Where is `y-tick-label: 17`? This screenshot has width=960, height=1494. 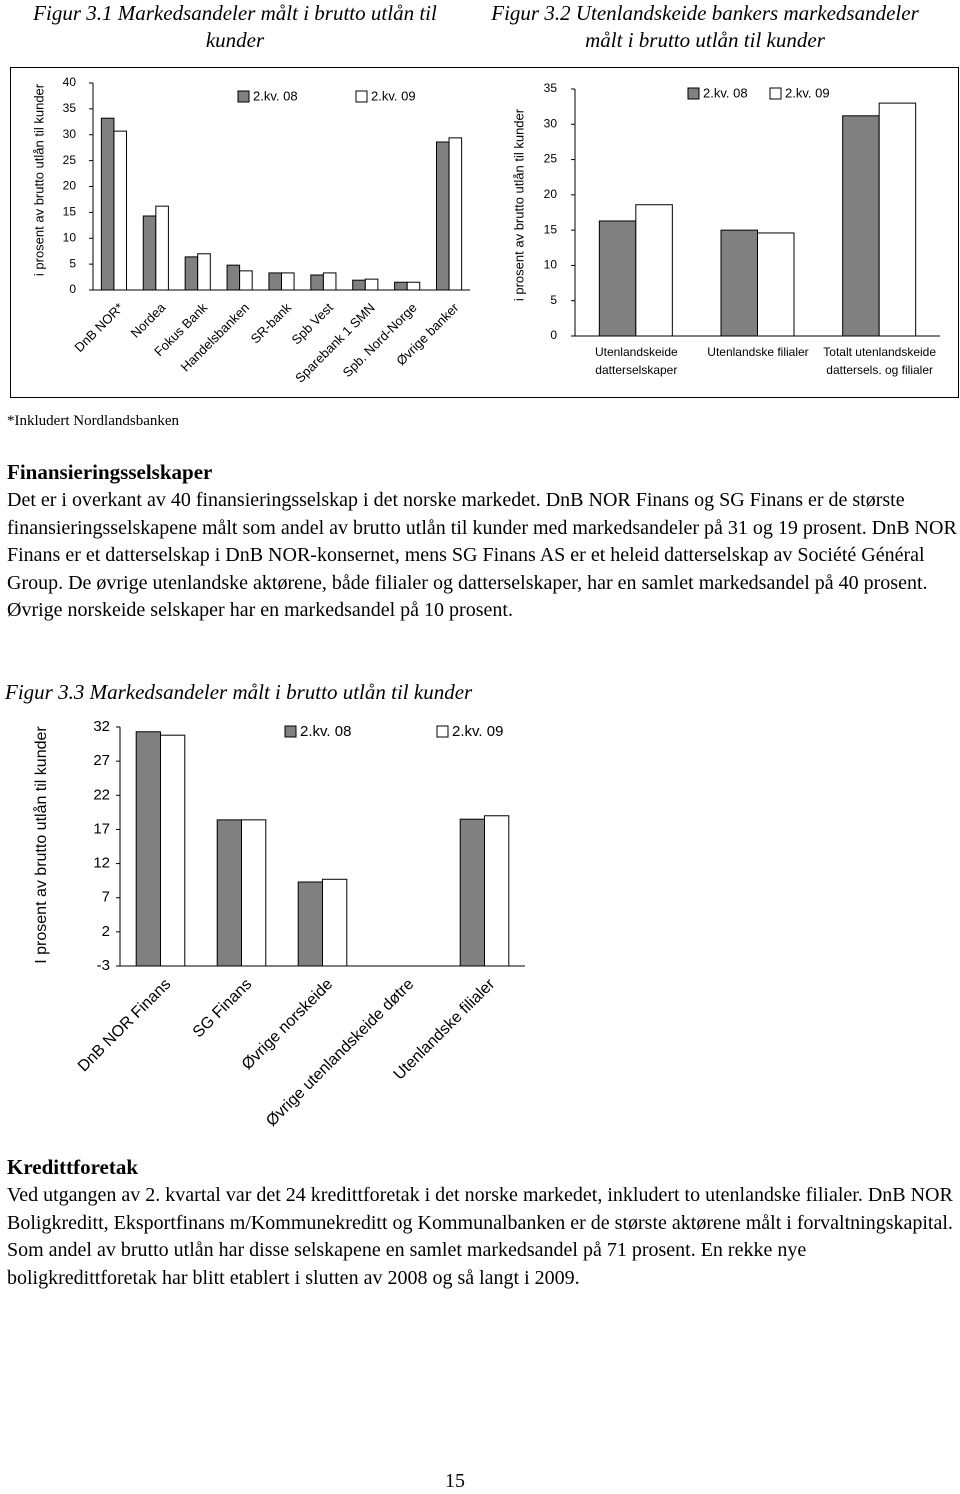 y-tick-label: 17 is located at coordinates (101, 828).